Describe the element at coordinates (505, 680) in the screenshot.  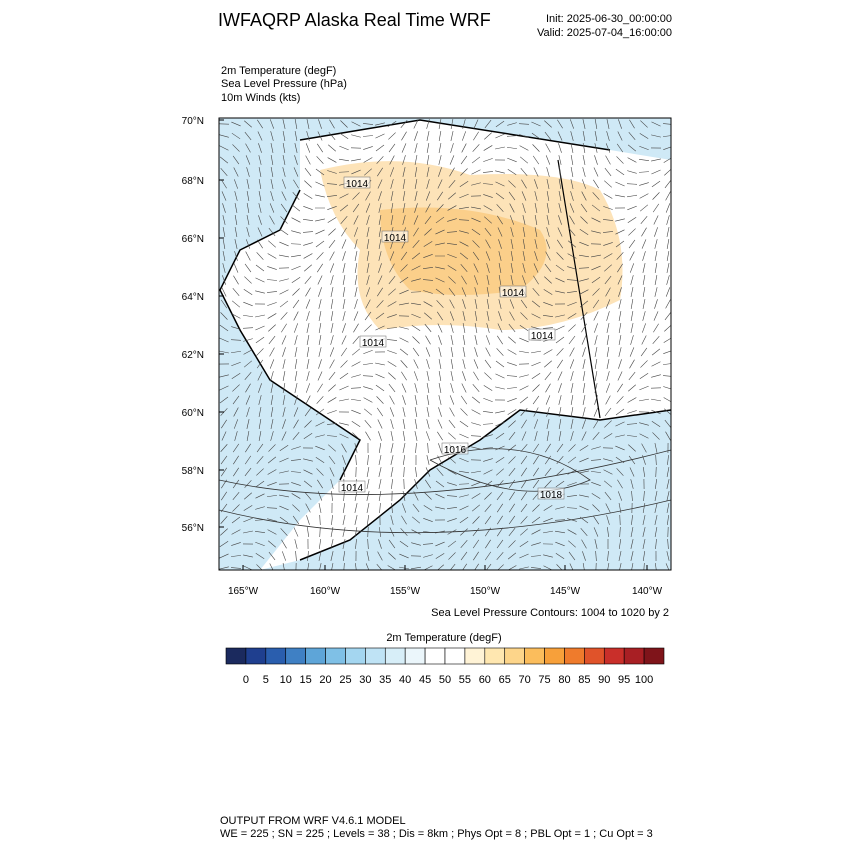
I see `colorbar-label: 65` at that location.